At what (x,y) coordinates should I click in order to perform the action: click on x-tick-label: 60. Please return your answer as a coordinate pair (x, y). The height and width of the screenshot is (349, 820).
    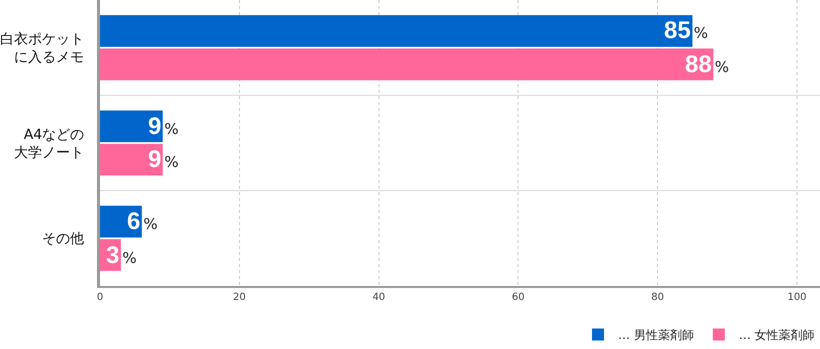
    Looking at the image, I should click on (518, 297).